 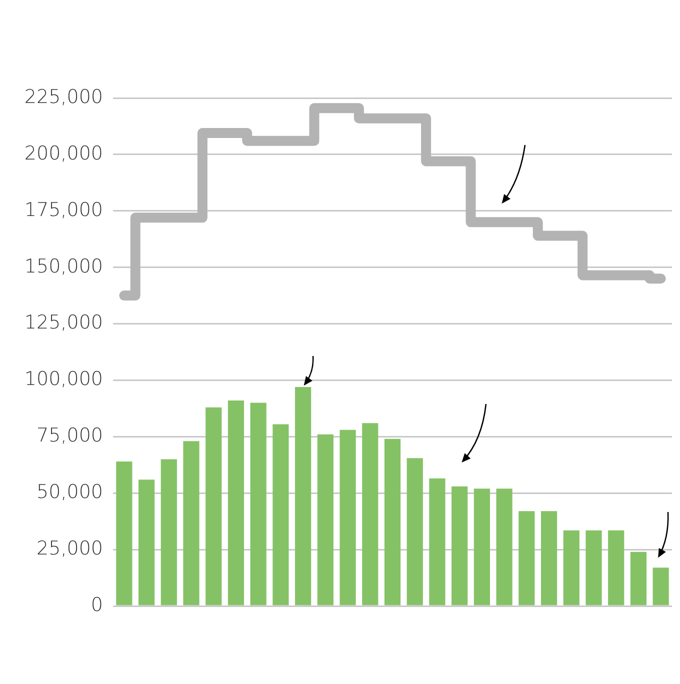 I want to click on y-tick-label: 0, so click(x=96, y=605).